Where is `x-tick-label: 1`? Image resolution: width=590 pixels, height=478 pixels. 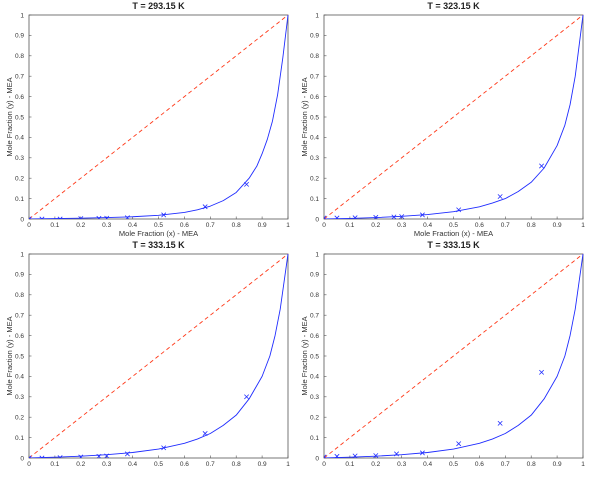
x-tick-label: 1 is located at coordinates (583, 225).